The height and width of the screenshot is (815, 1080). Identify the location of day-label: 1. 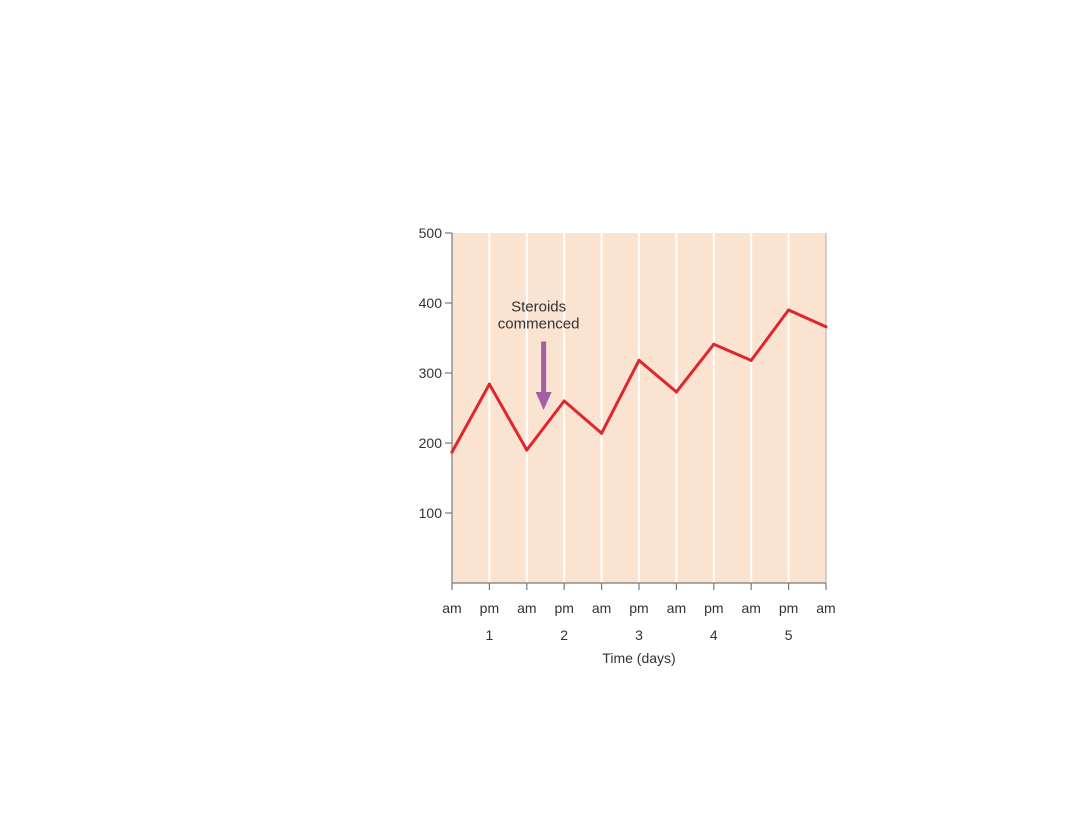
(490, 635).